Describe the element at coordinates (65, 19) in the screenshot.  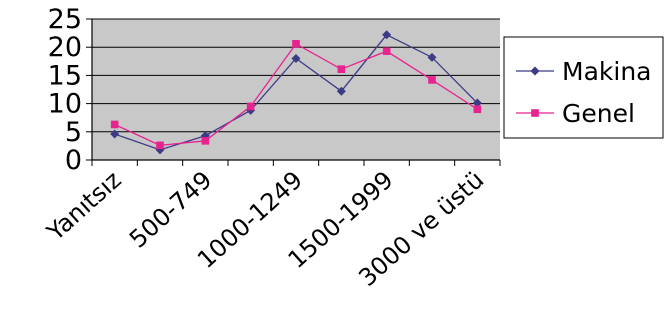
I see `y-tick-label: 25` at that location.